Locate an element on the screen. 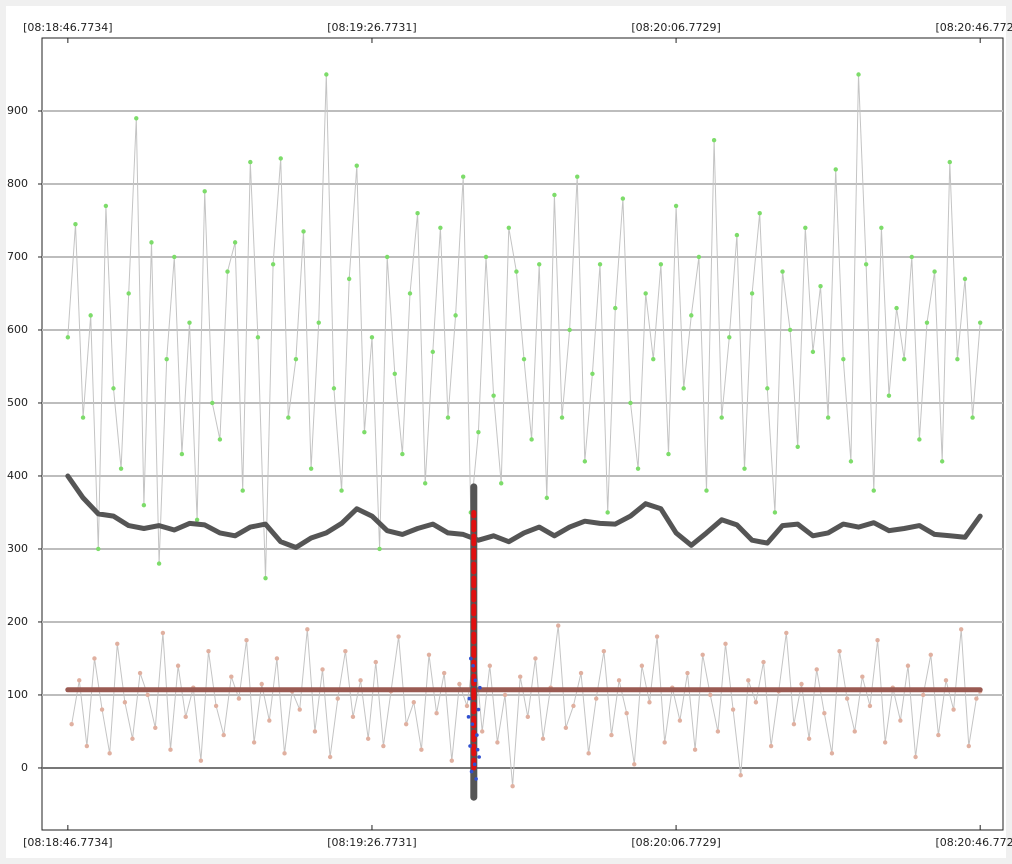 Image resolution: width=1012 pixels, height=864 pixels. y-tick-label: 800 is located at coordinates (17, 183).